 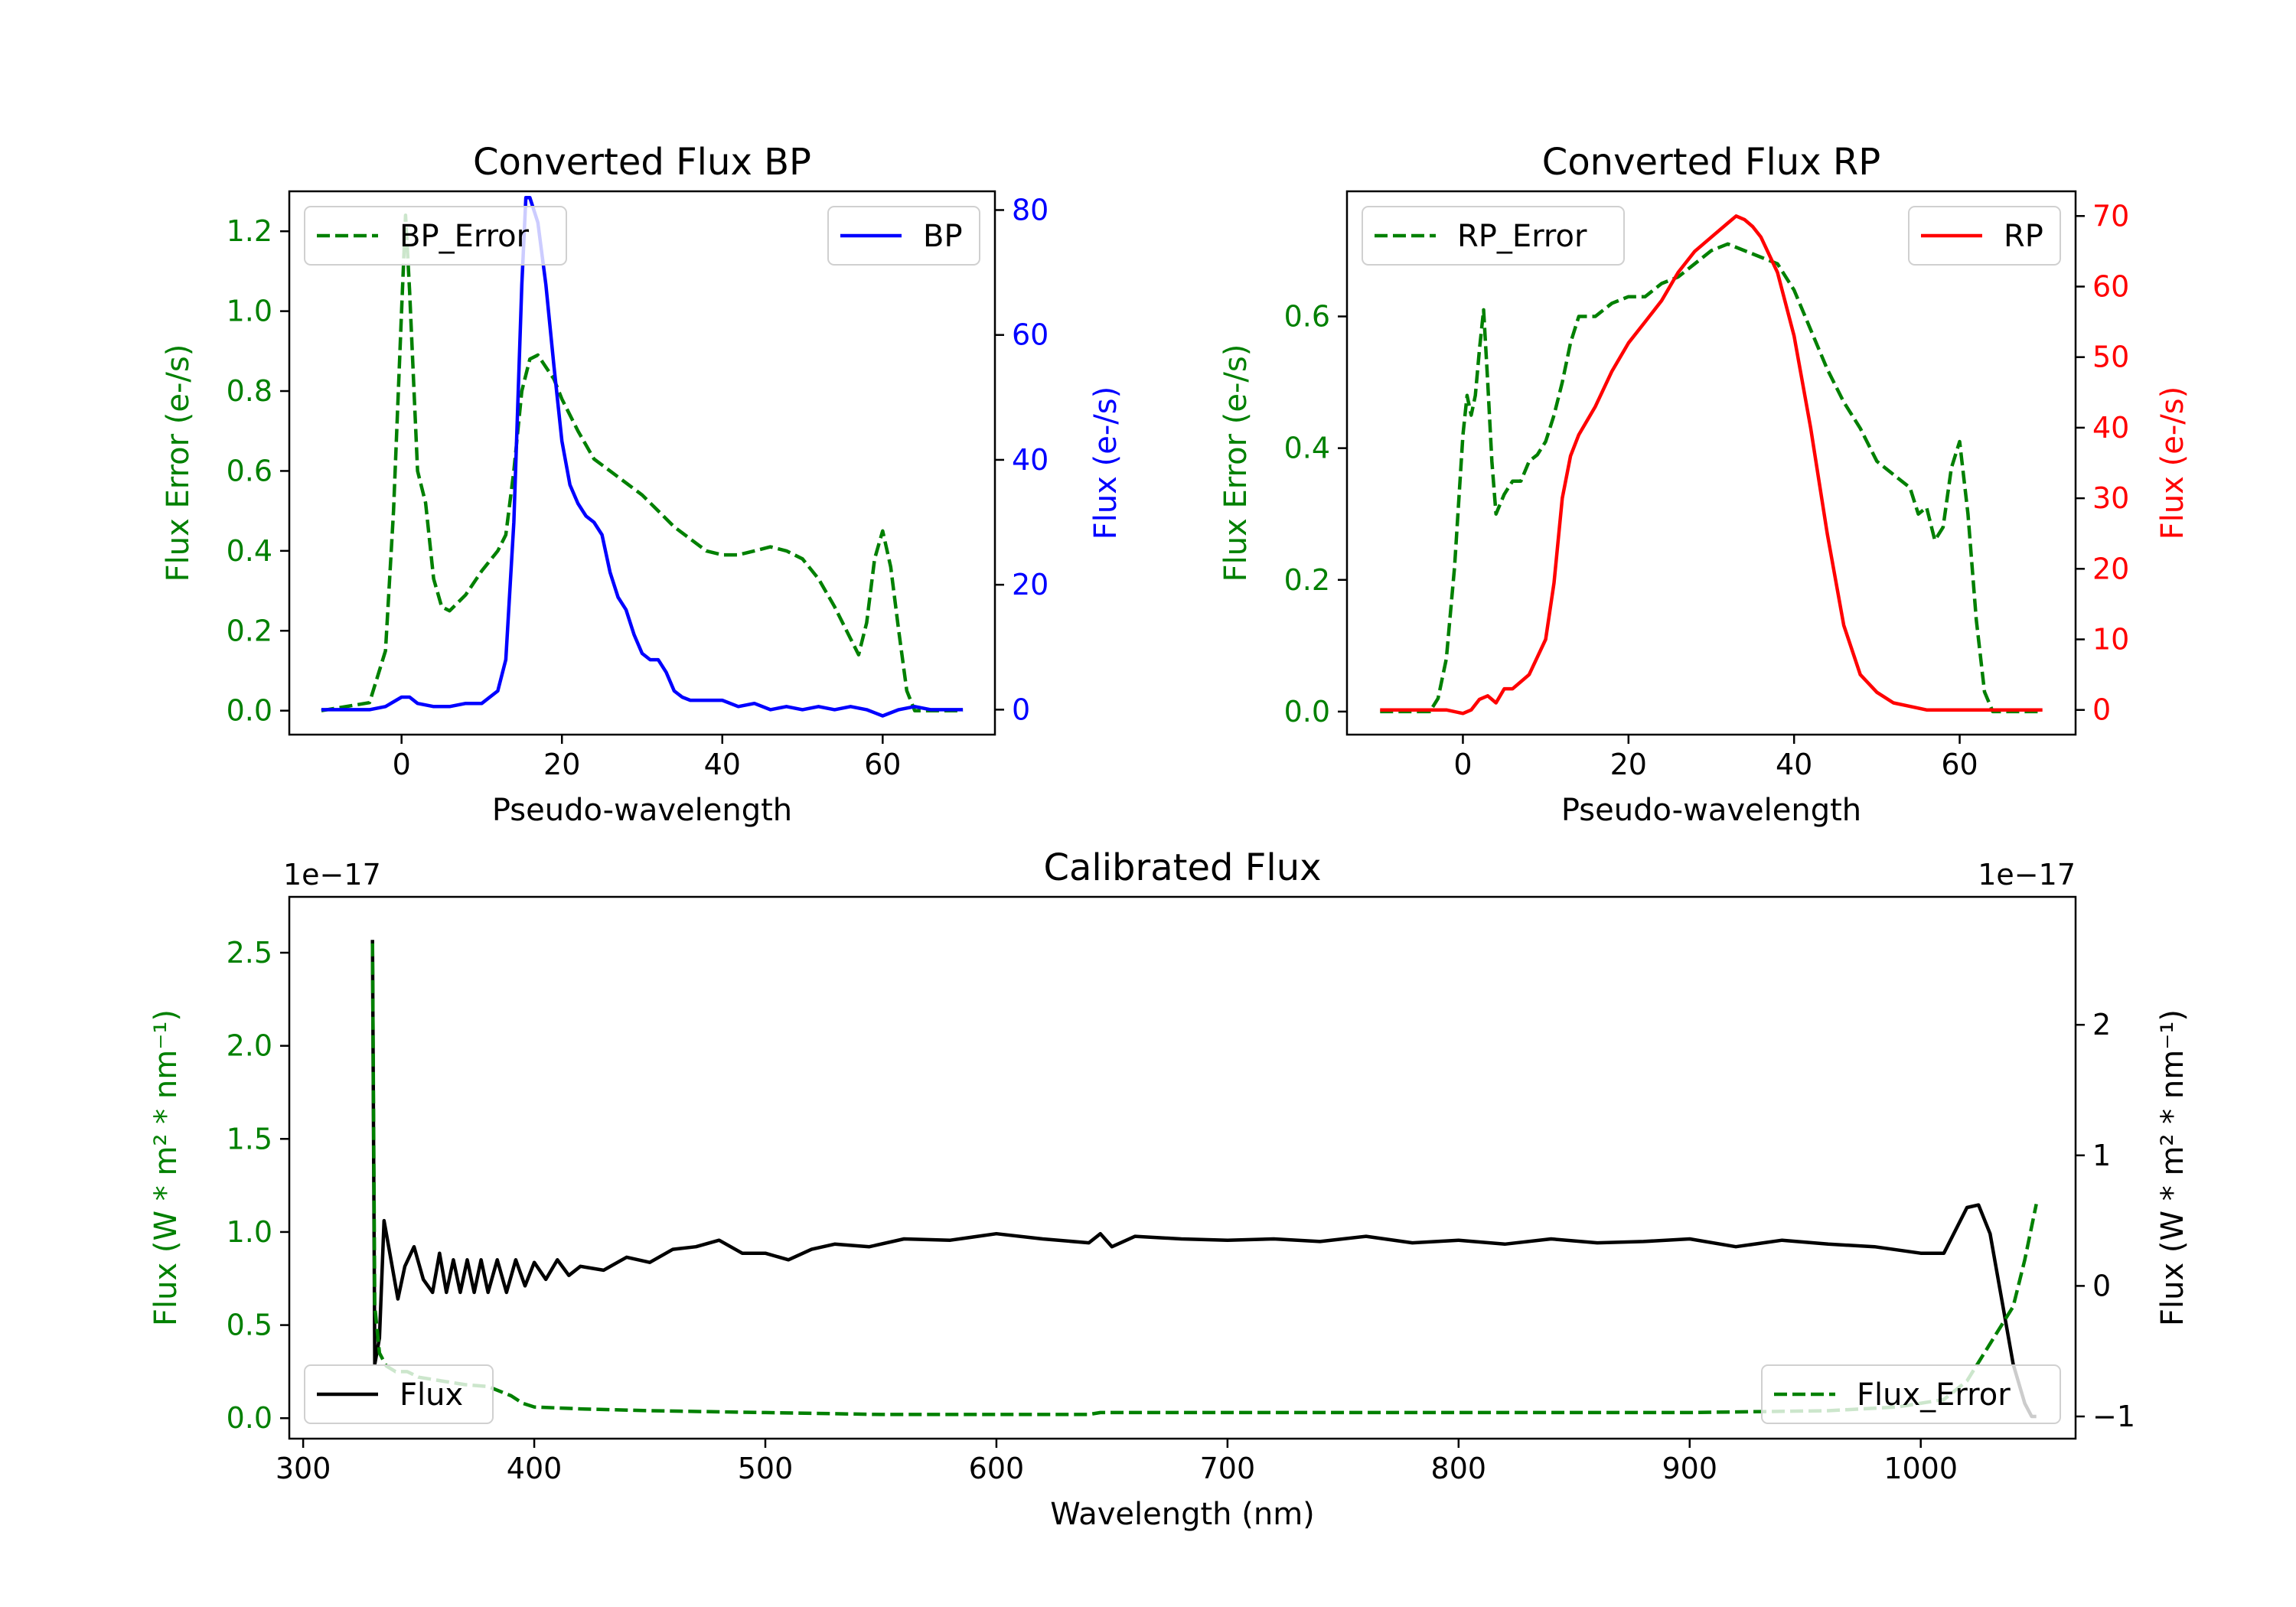 I want to click on cal-legend-flux-error: Flux_Error, so click(x=1911, y=1394).